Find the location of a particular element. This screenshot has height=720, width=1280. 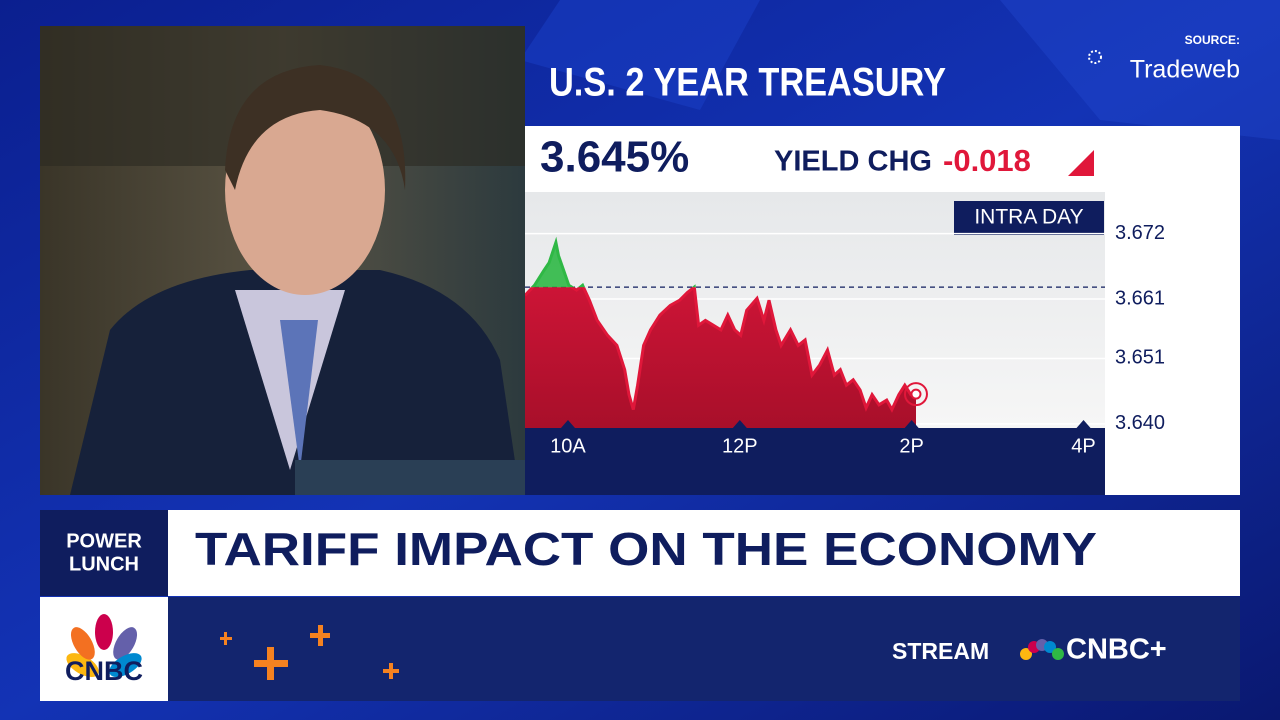

promo-brand: CNBC+ is located at coordinates (1116, 650).